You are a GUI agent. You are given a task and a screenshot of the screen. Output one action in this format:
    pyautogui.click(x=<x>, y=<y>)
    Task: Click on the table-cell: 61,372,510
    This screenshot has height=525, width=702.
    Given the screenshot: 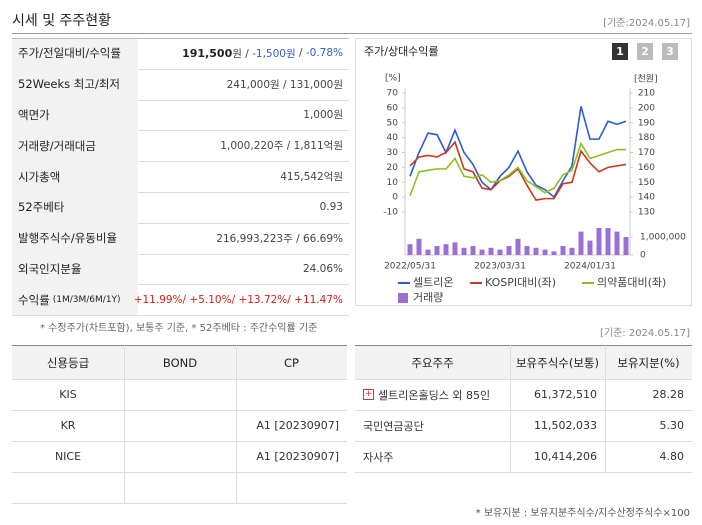 What is the action you would take?
    pyautogui.click(x=565, y=394)
    